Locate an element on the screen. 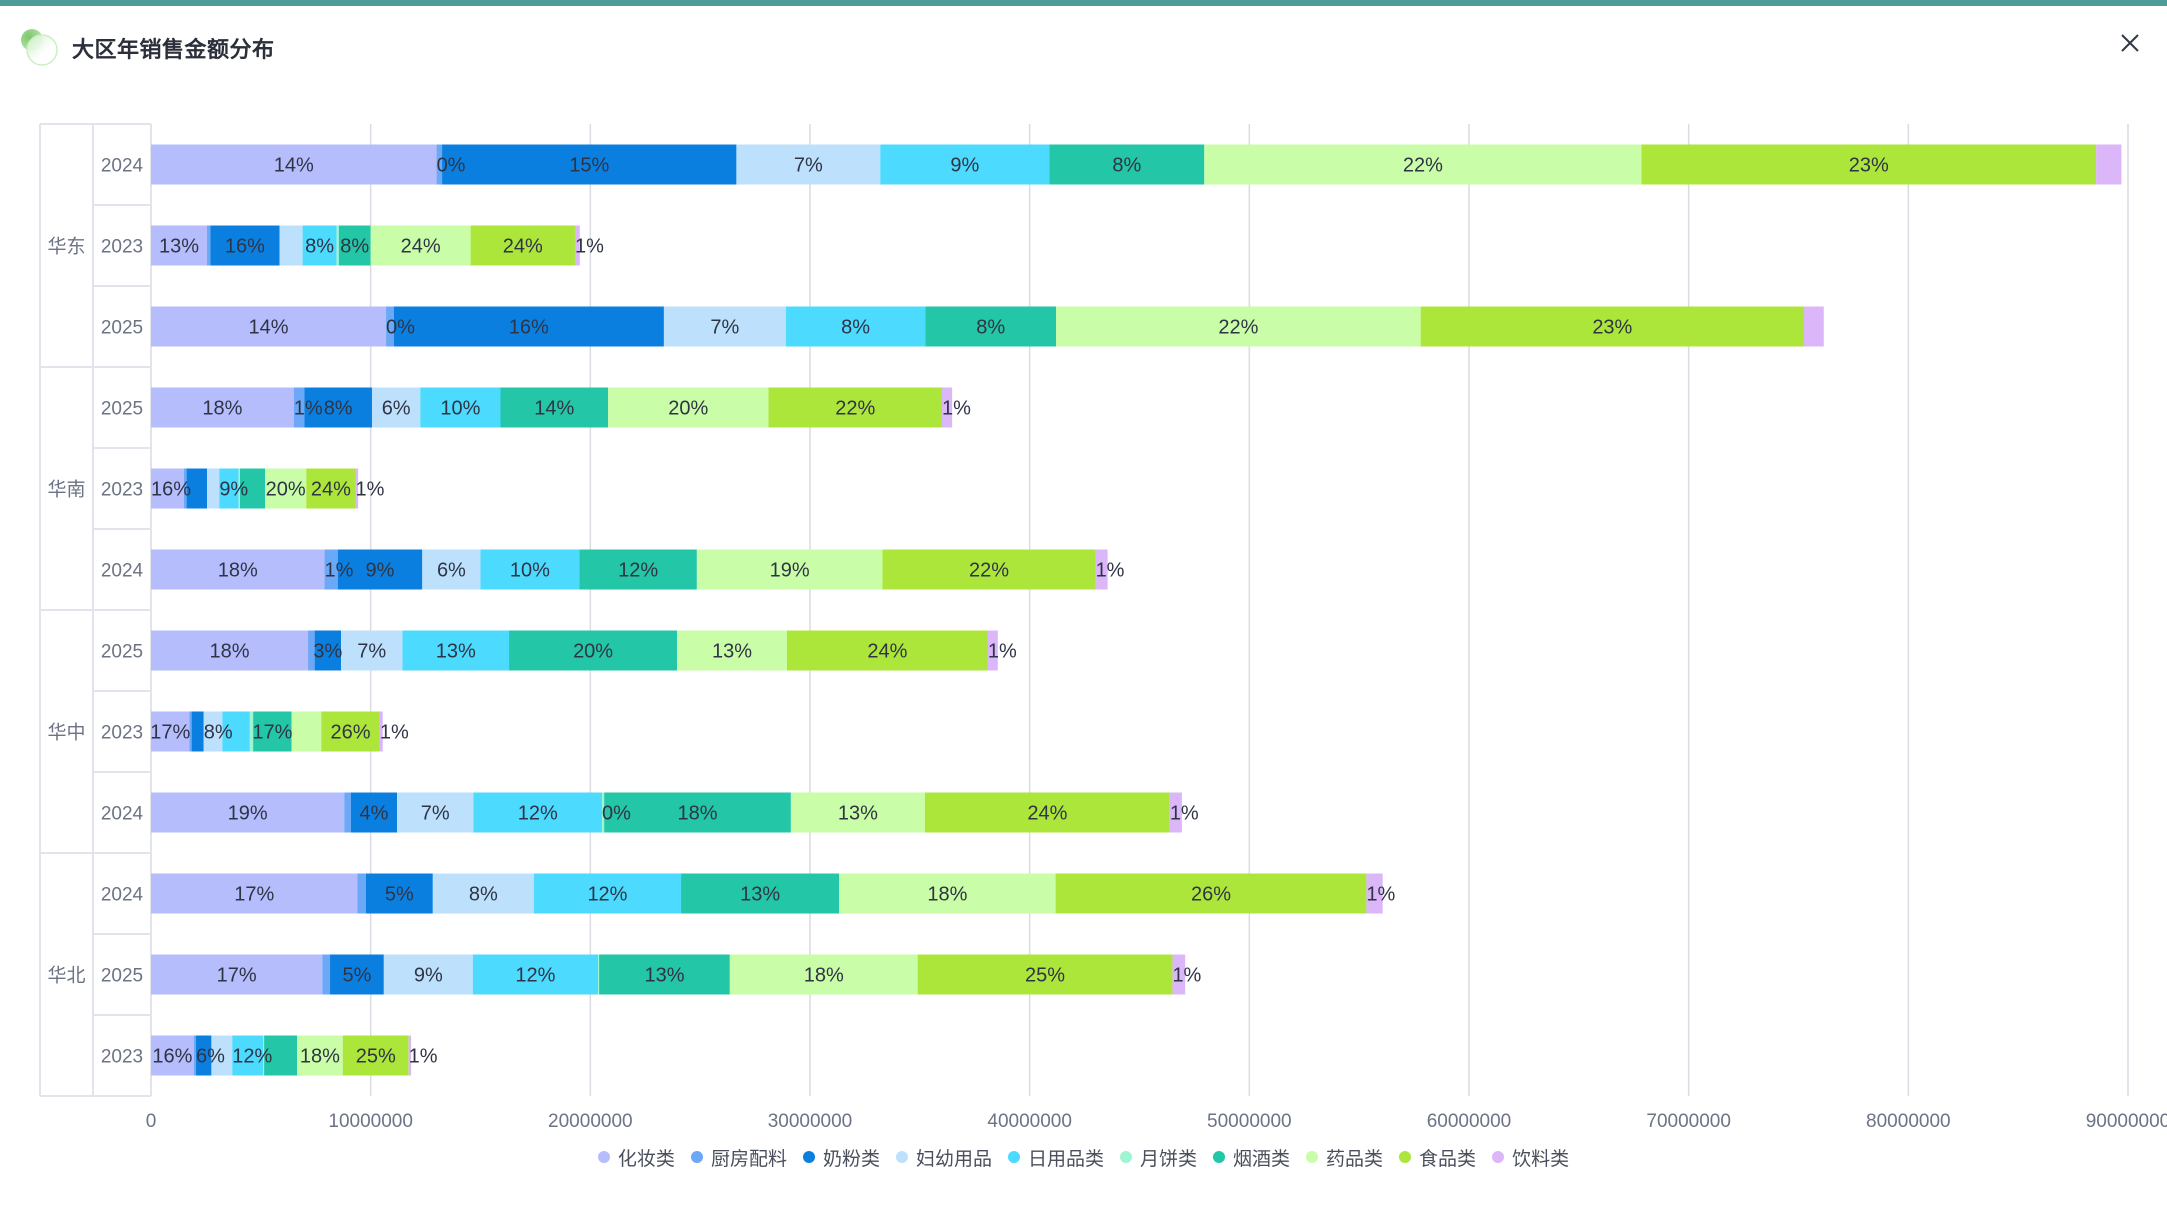 The height and width of the screenshot is (1212, 2167). data-label: 3% is located at coordinates (327, 652).